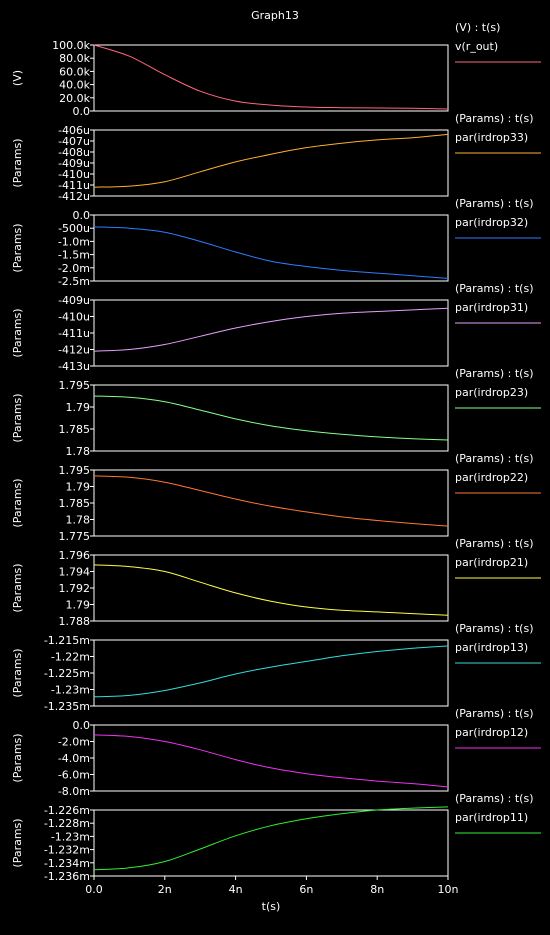 This screenshot has width=550, height=935. What do you see at coordinates (75, 588) in the screenshot?
I see `y-tick-label: 1.792` at bounding box center [75, 588].